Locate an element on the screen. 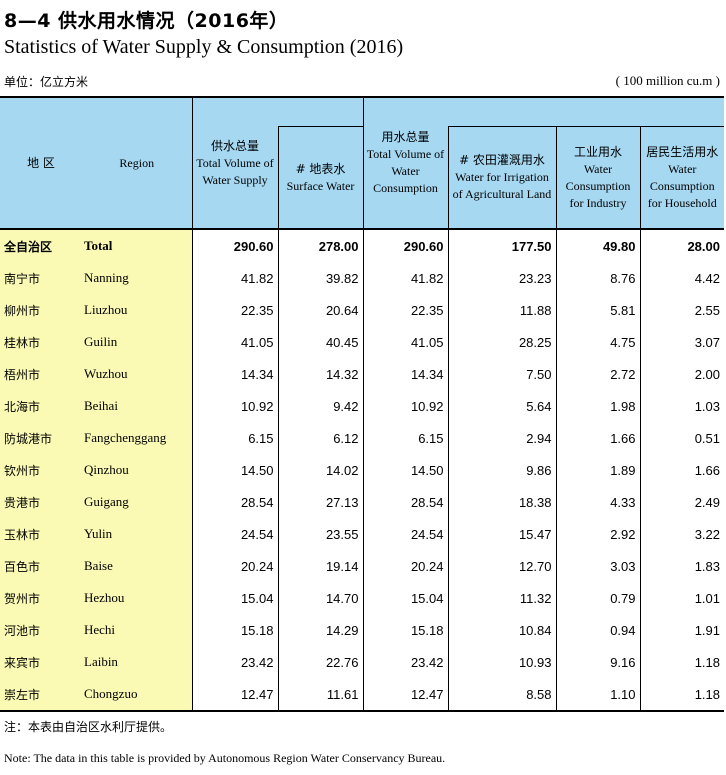 The height and width of the screenshot is (775, 726). household-value: 2.00 is located at coordinates (681, 374).